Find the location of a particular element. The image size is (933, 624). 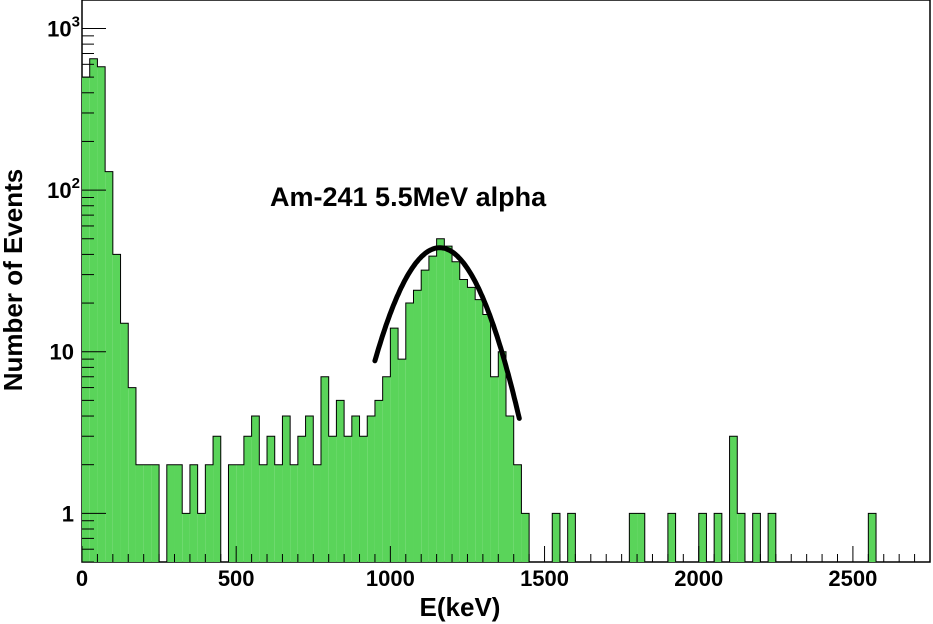

x-tick-label: 1000 is located at coordinates (390, 578).